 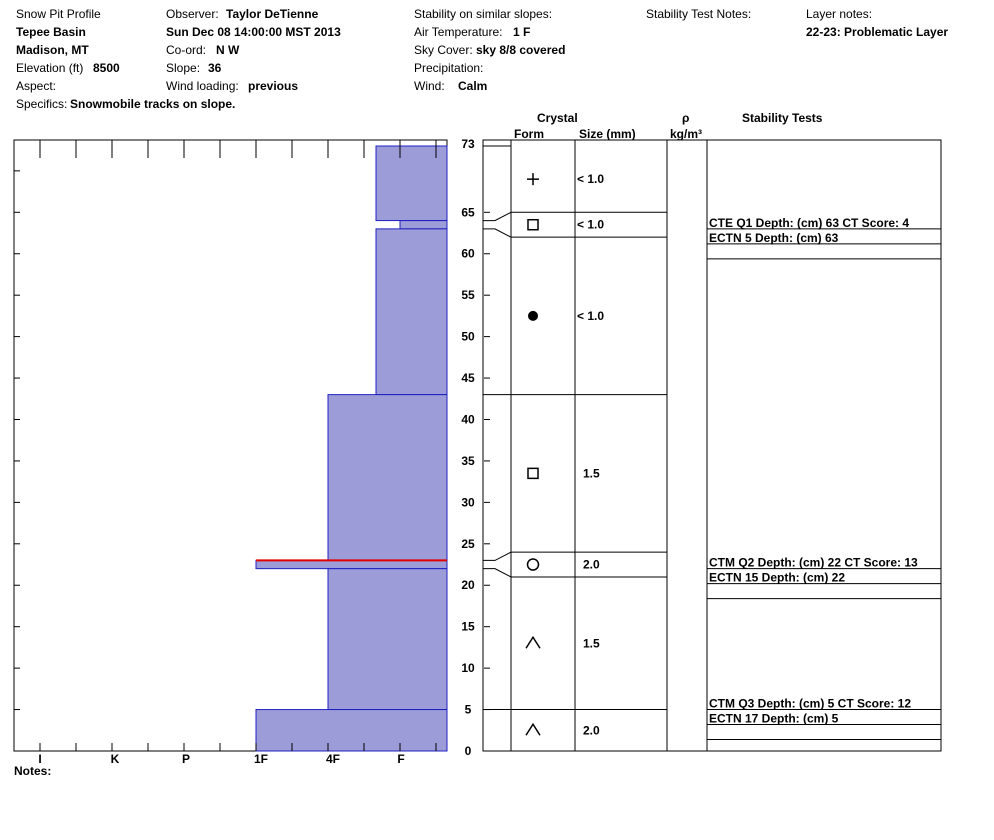 What do you see at coordinates (813, 563) in the screenshot?
I see `stability-test-text: CTM Q2 Depth: (cm) 22 CT Score: 13` at bounding box center [813, 563].